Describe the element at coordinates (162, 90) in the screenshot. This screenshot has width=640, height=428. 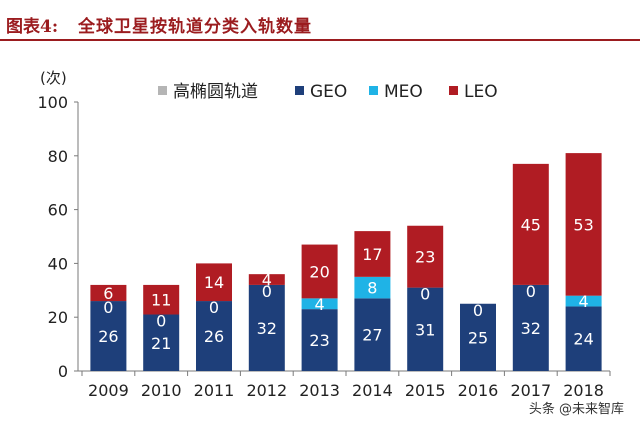
I see `legend-swatch-heo` at that location.